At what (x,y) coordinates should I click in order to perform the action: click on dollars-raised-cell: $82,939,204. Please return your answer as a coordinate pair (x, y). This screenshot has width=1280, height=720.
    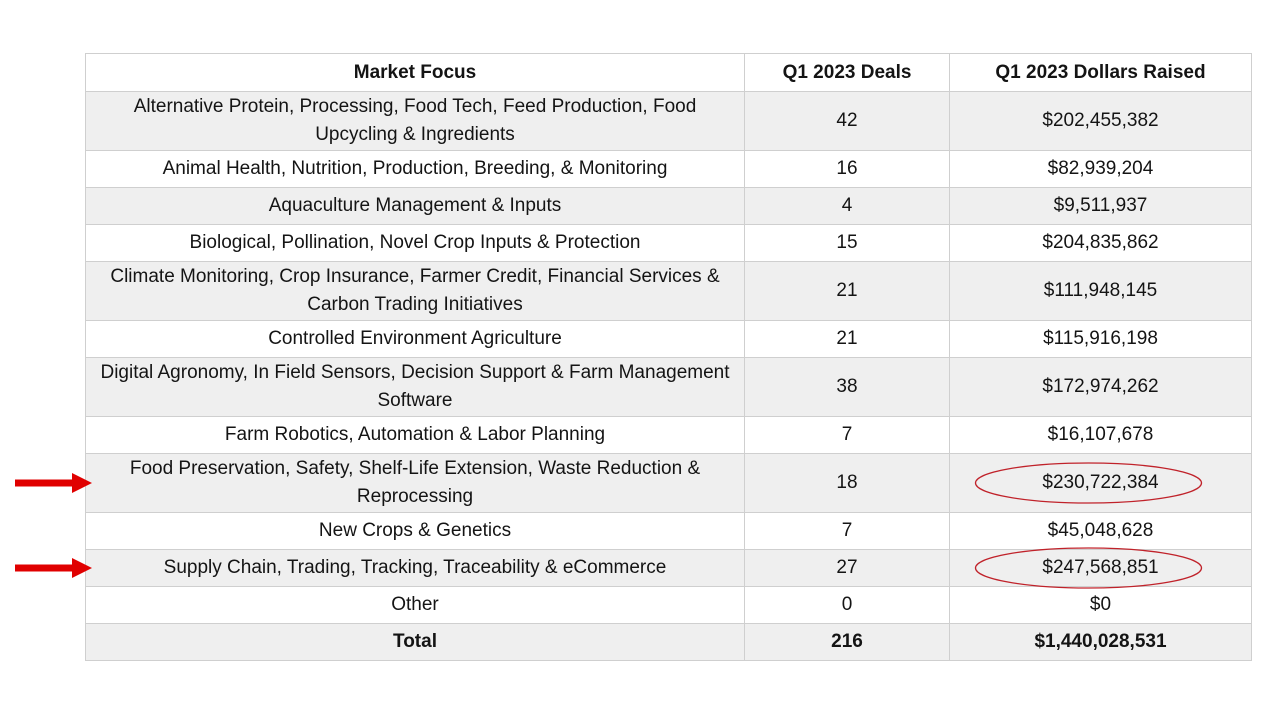
    Looking at the image, I should click on (1100, 169).